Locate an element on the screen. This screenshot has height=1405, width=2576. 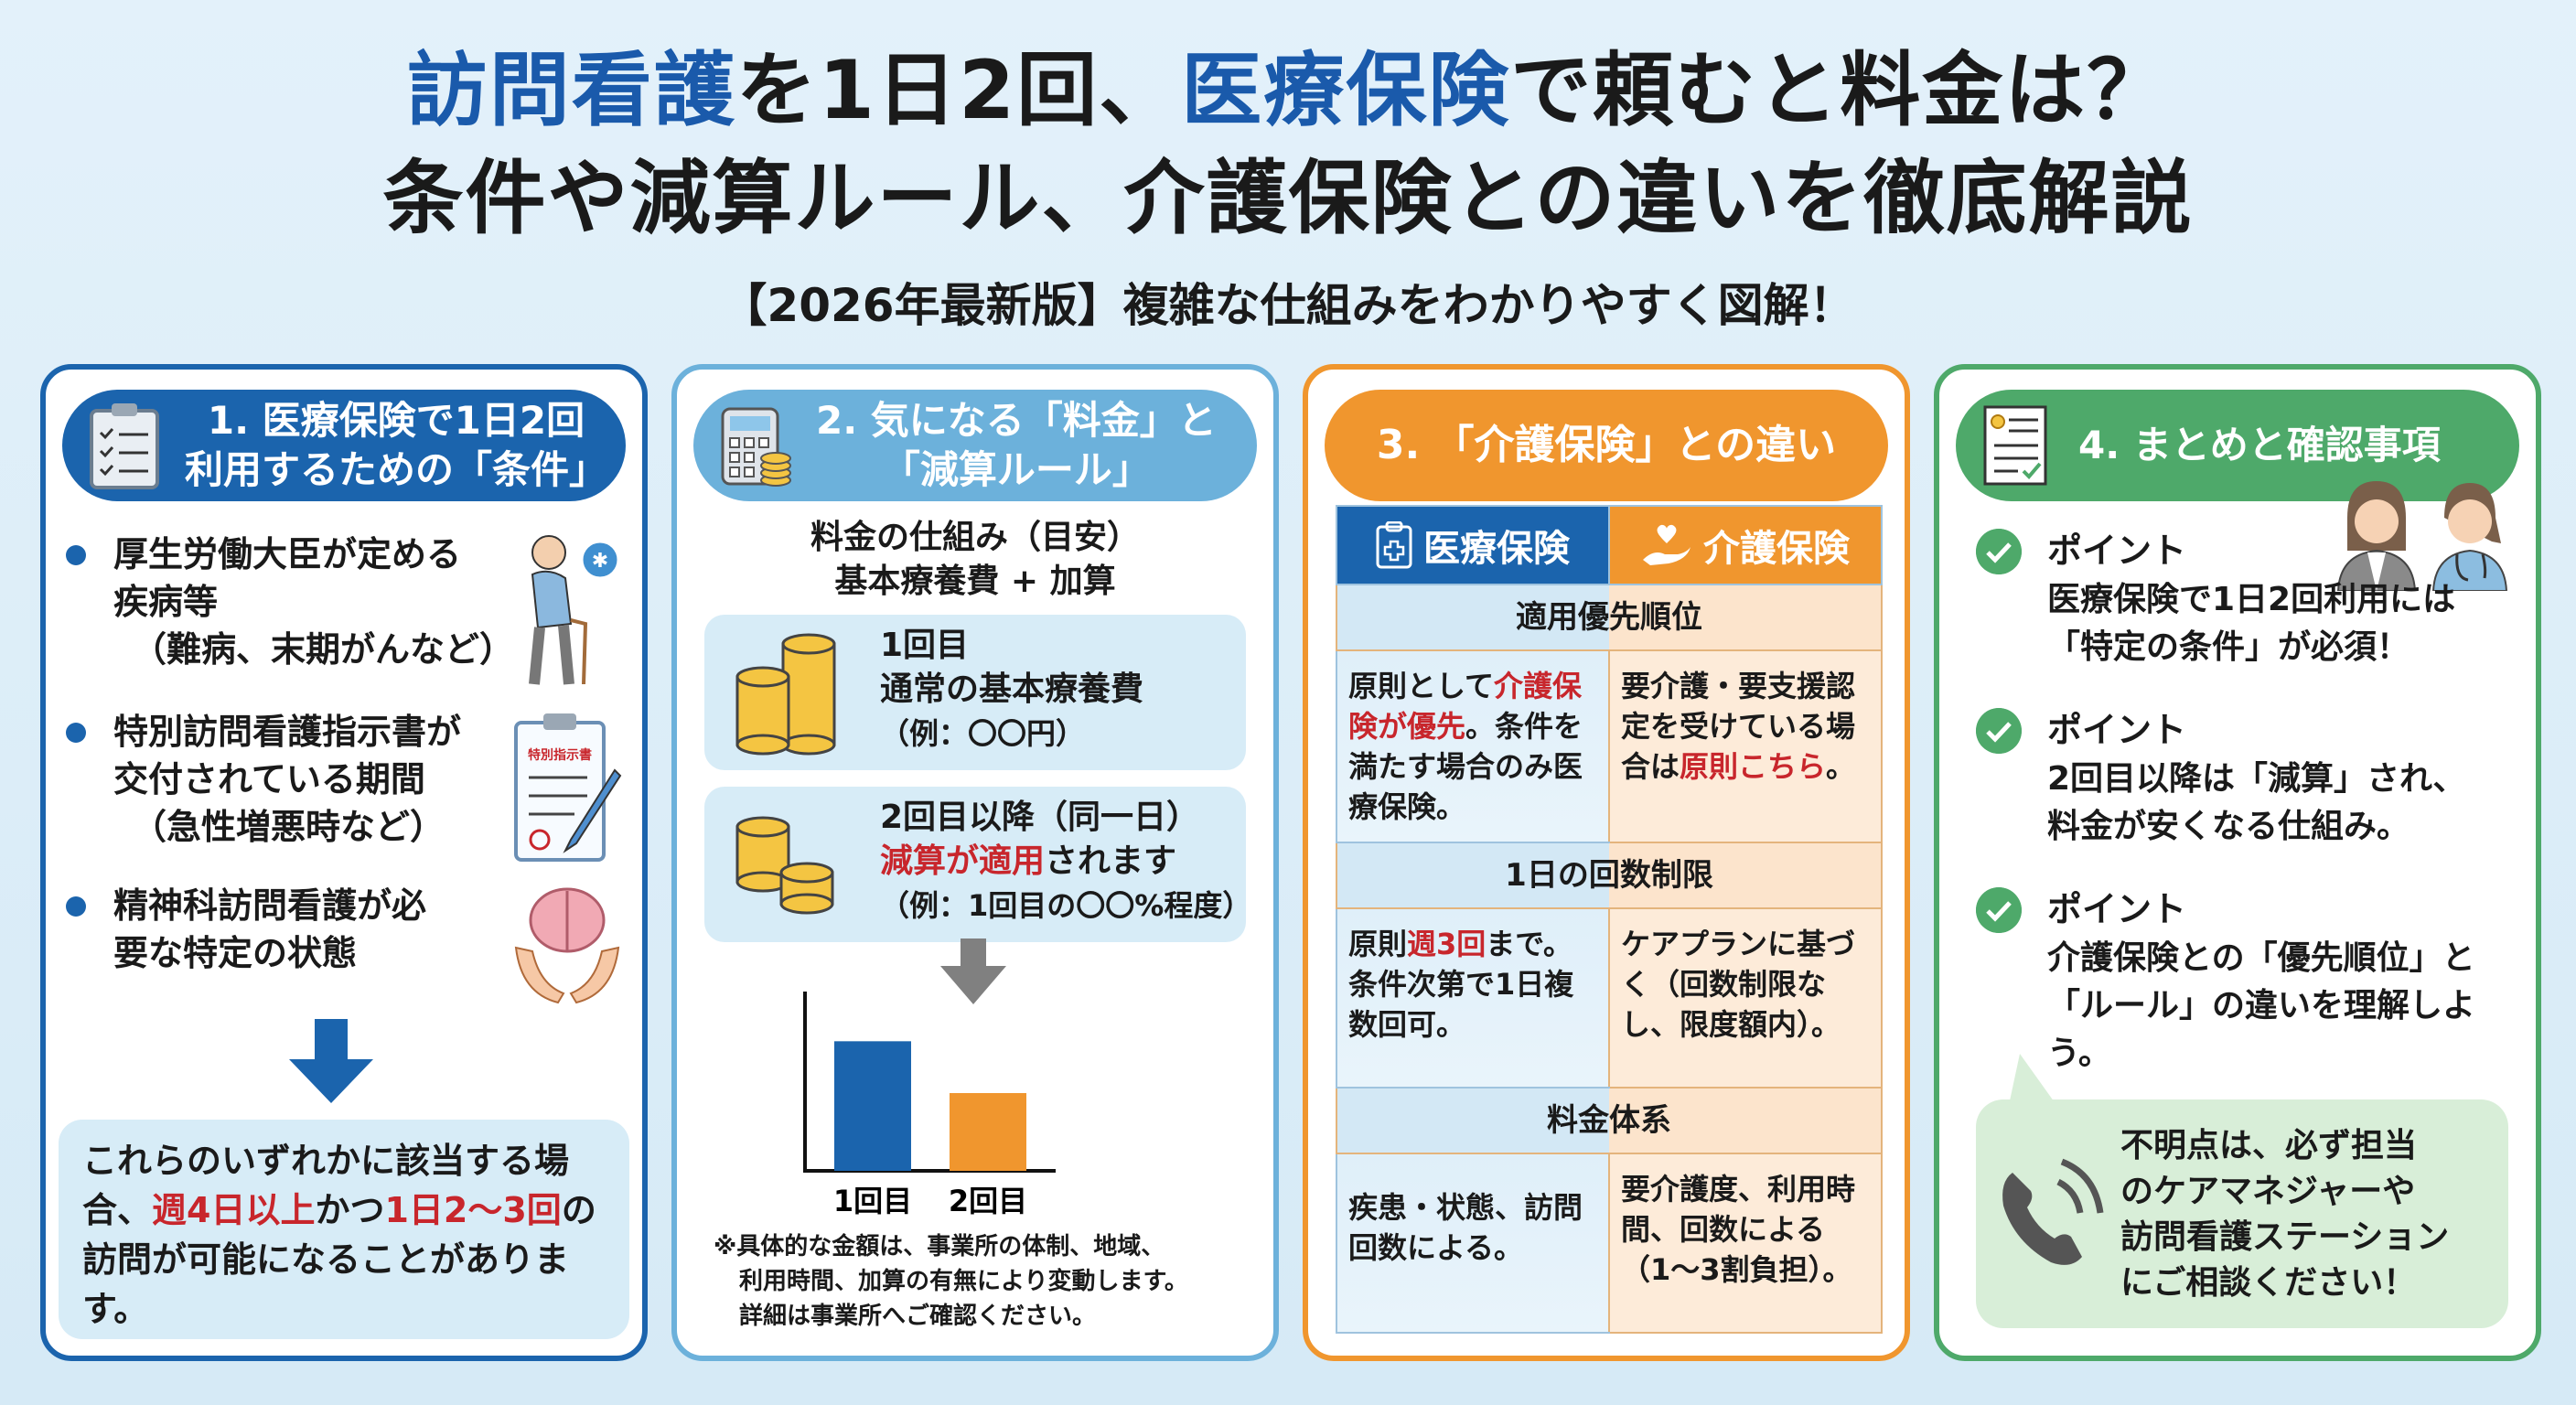
point-text: 「特定の条件」が必須！ is located at coordinates (2228, 647).